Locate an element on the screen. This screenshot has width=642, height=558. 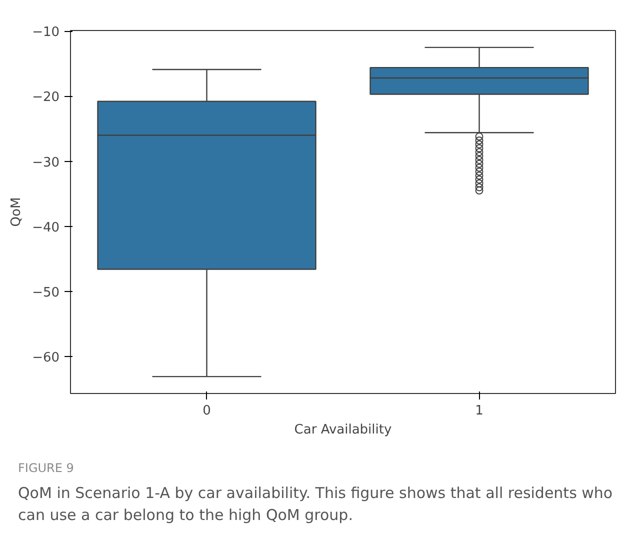
y-tick-label: −20 is located at coordinates (46, 98).